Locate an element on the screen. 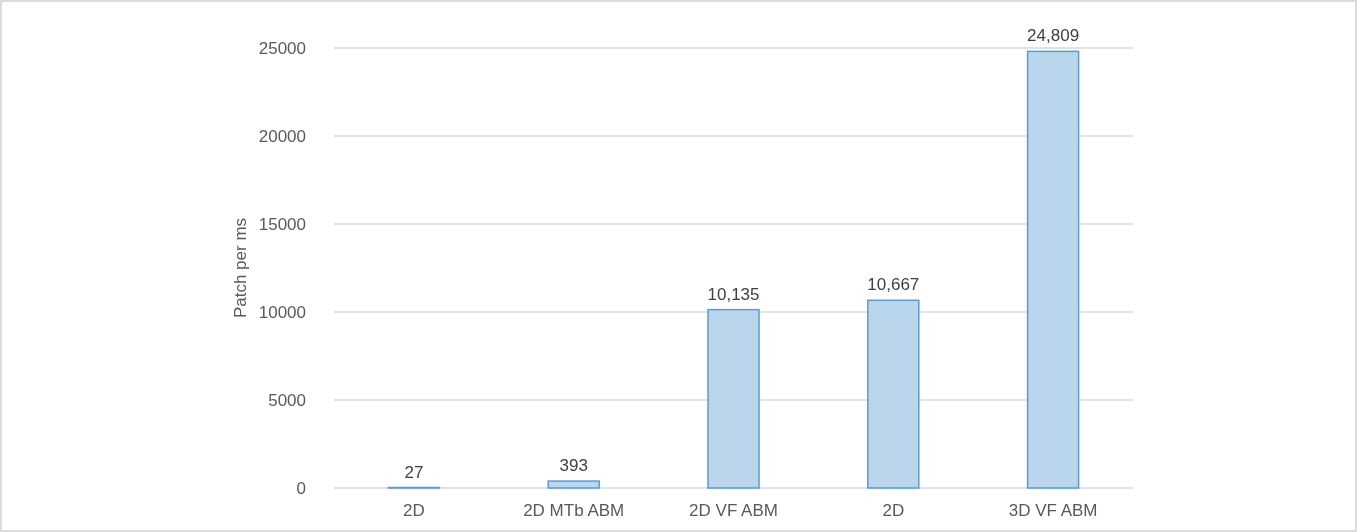  y-tick-label: 20000 is located at coordinates (282, 136).